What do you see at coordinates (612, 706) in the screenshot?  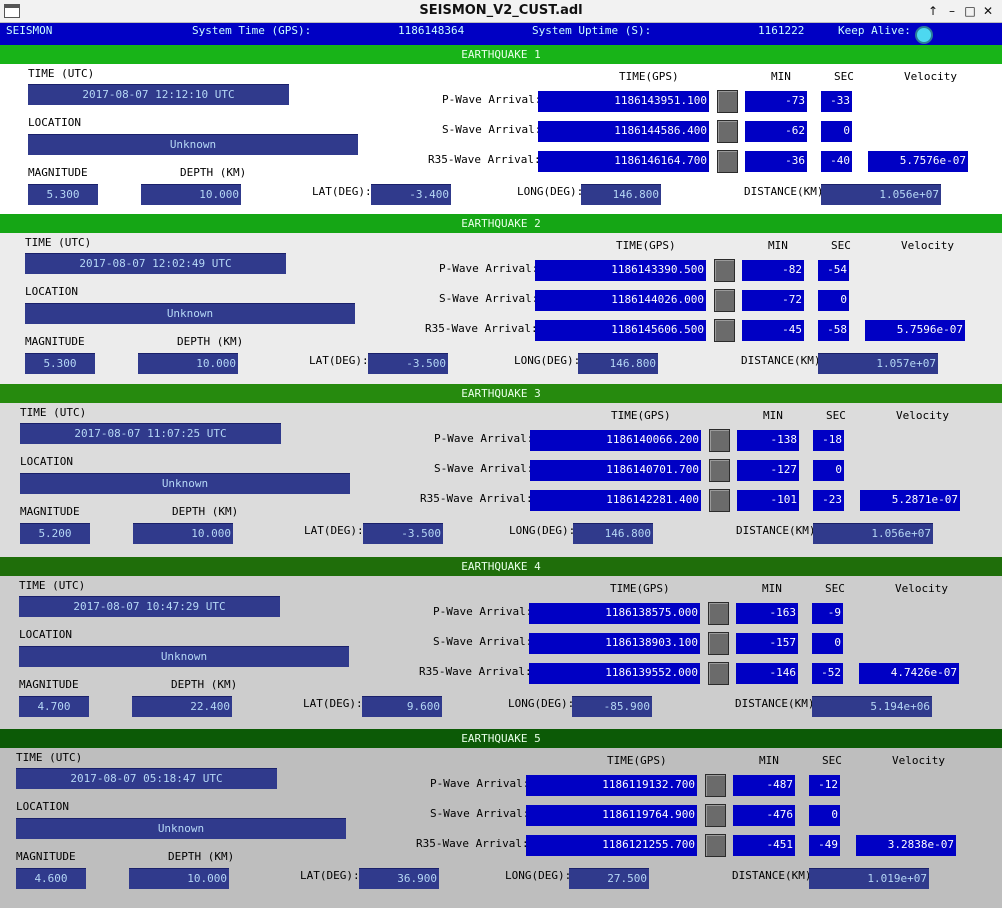 I see `long-field: -85.900` at bounding box center [612, 706].